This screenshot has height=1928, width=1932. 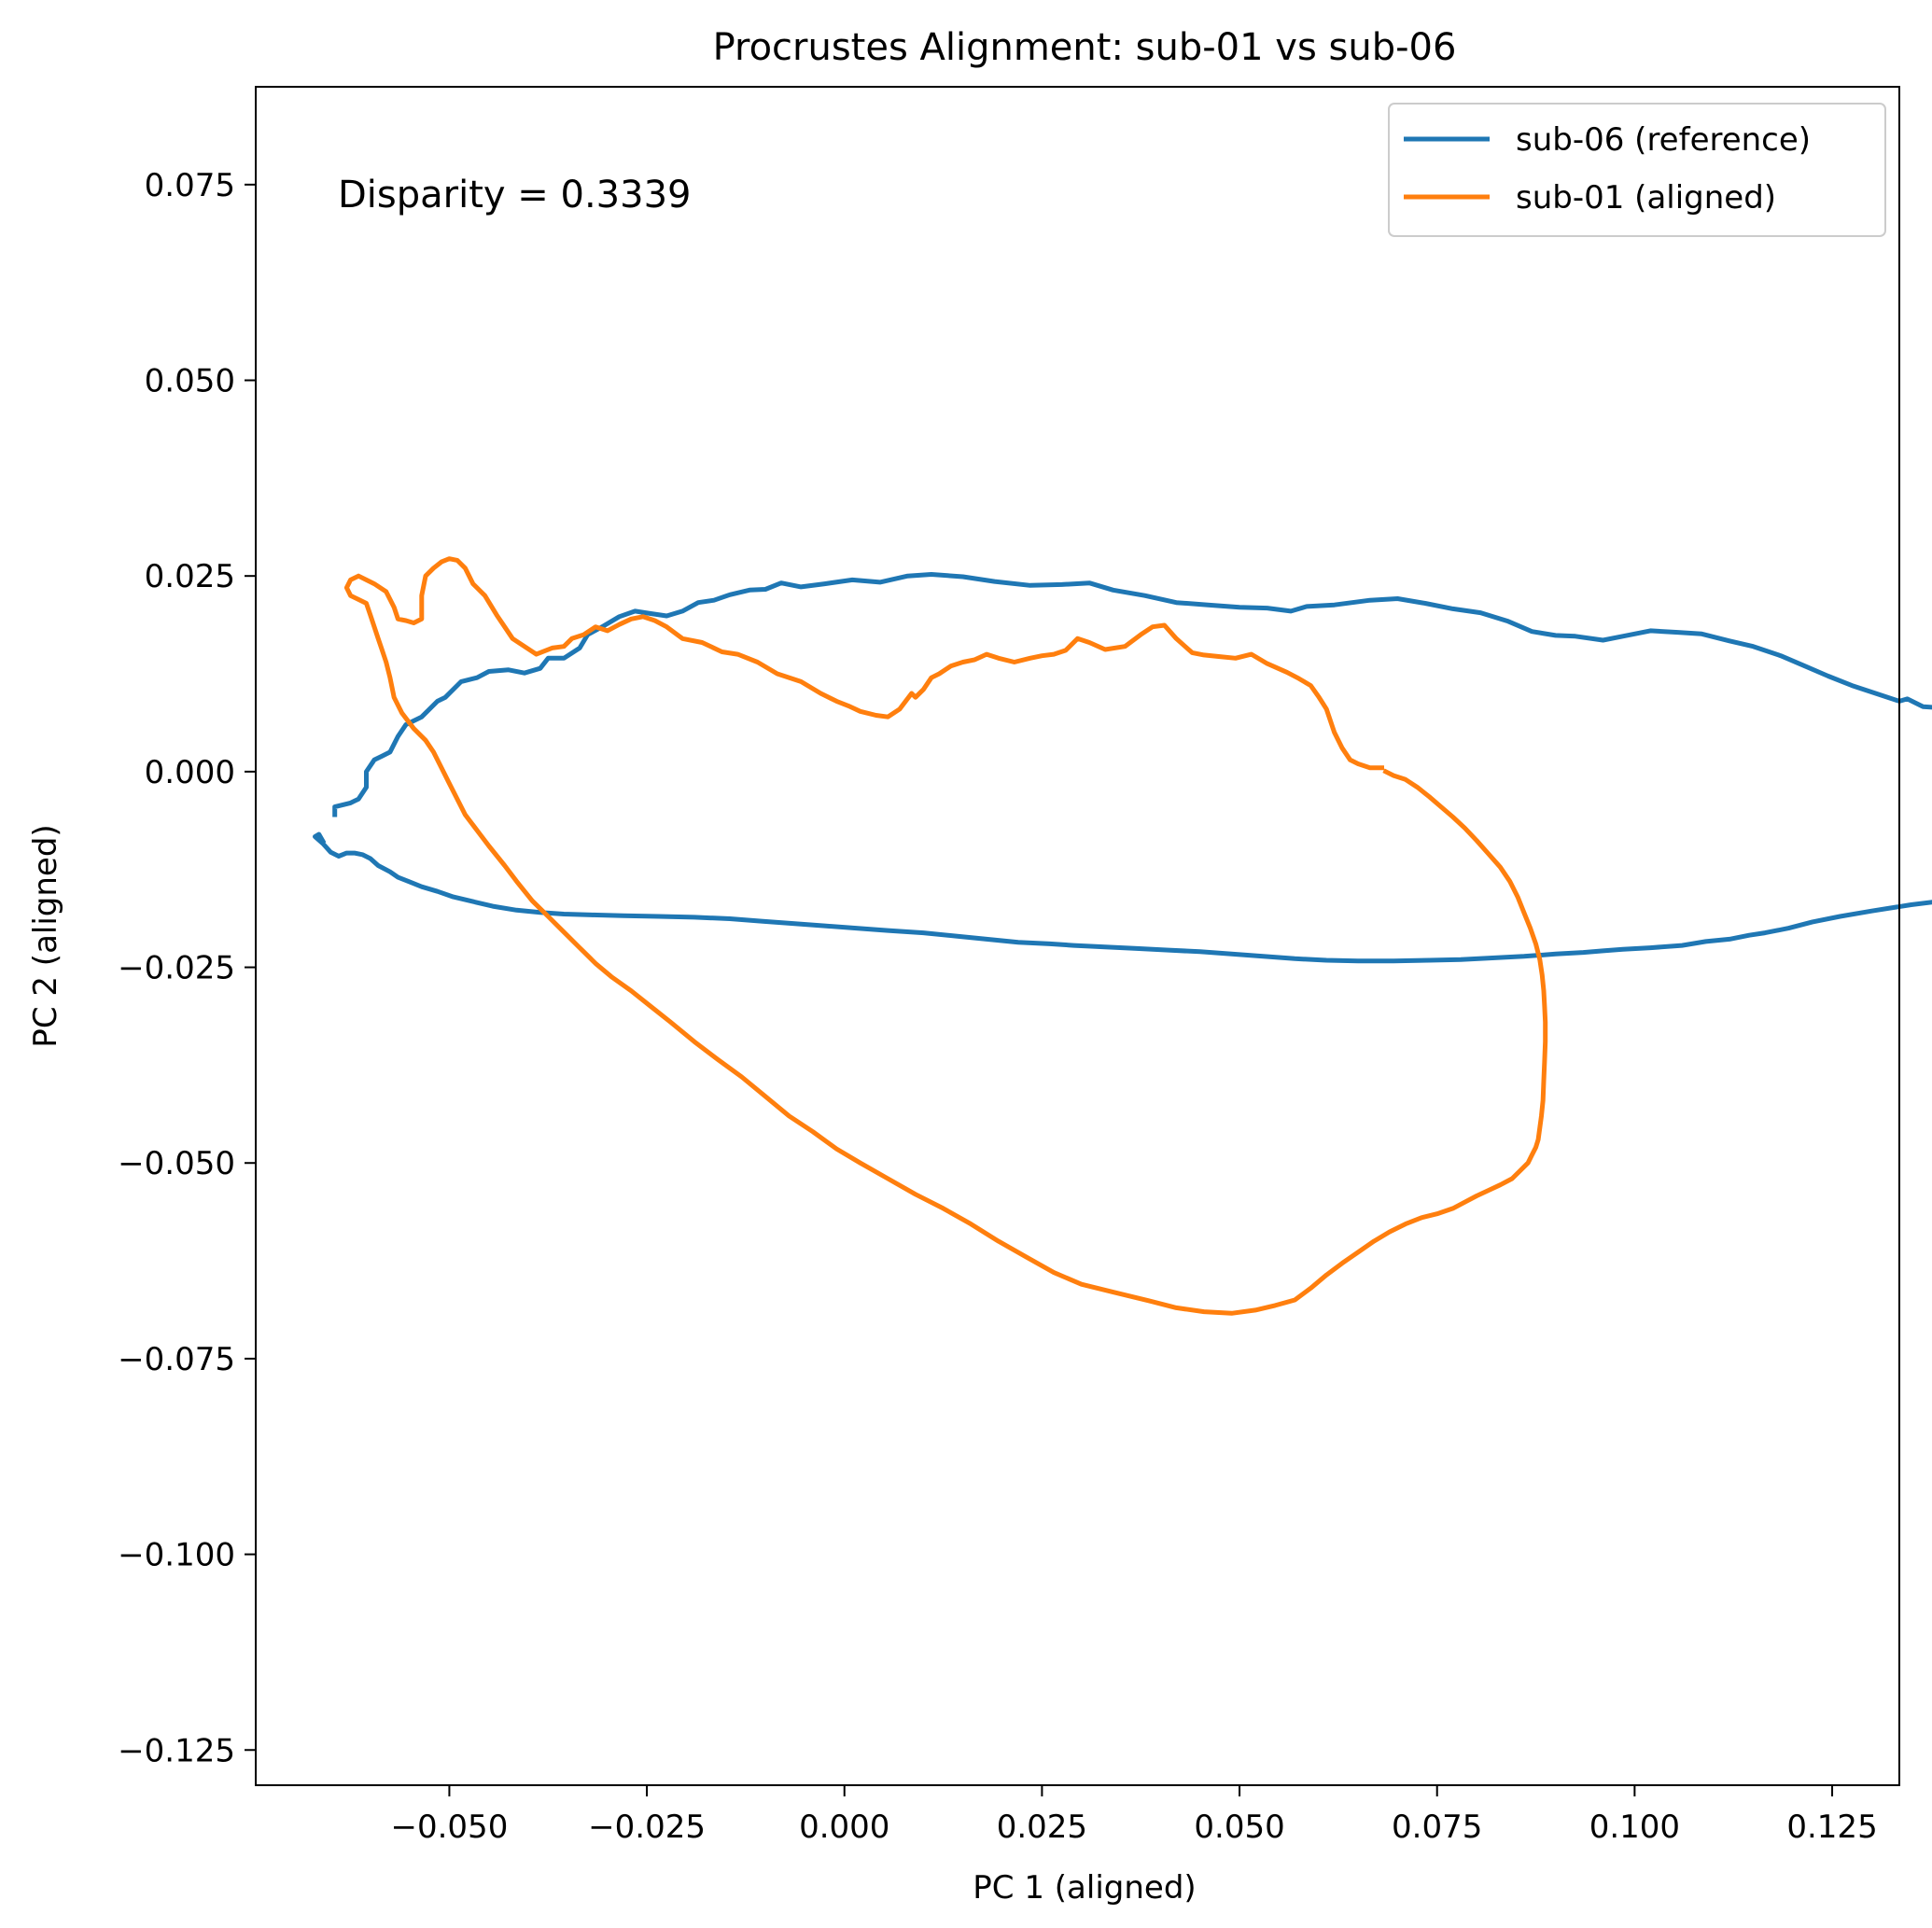 I want to click on legend: sub-06 (reference) sub-01 (aligned), so click(x=1637, y=170).